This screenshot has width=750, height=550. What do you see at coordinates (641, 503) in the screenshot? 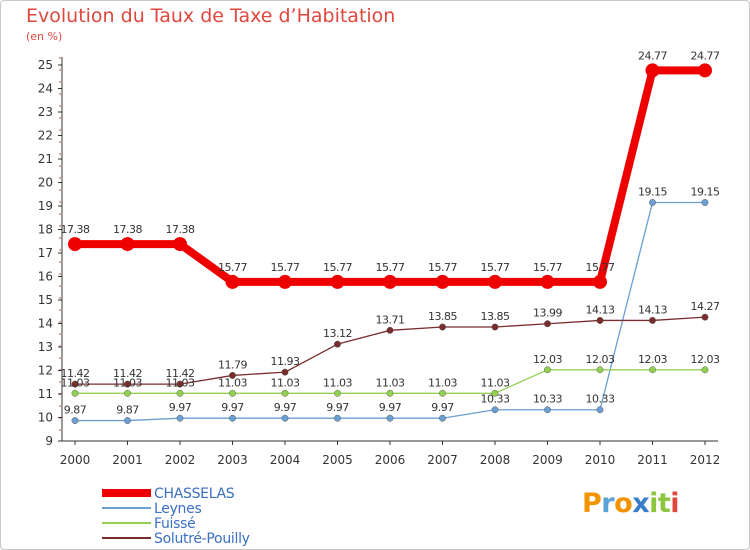
I see `logo-letter: x` at bounding box center [641, 503].